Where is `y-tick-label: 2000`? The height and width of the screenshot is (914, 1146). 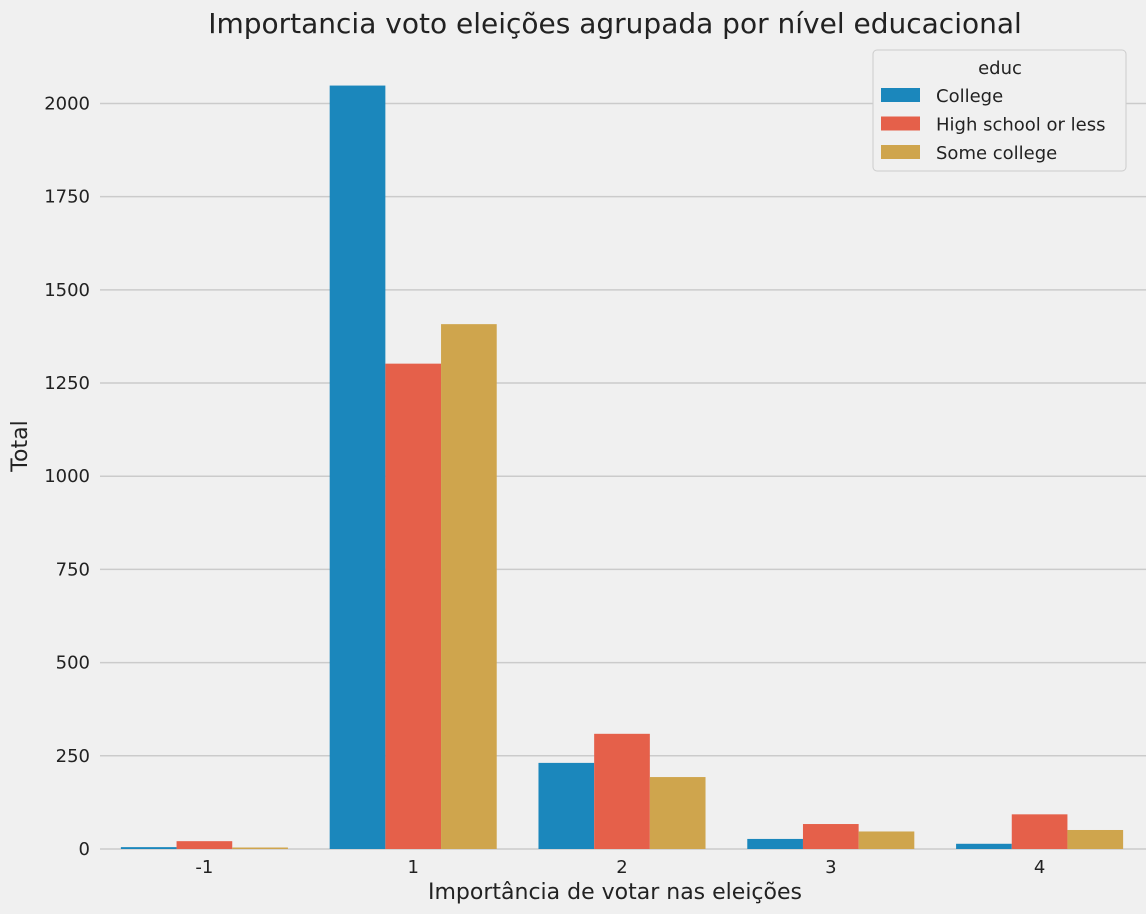
y-tick-label: 2000 is located at coordinates (67, 103).